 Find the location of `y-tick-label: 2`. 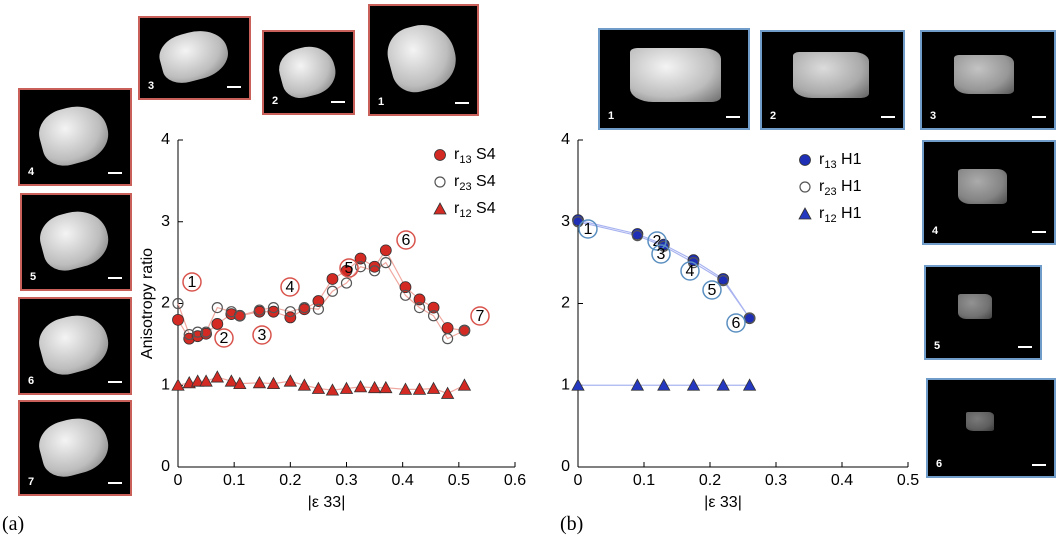

y-tick-label: 2 is located at coordinates (165, 303).